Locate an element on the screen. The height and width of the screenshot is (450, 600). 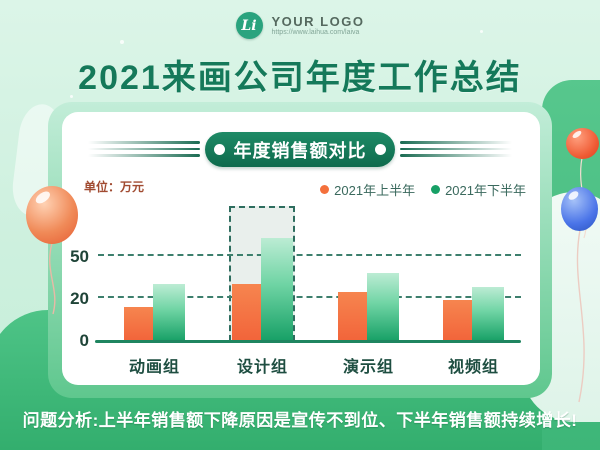
legend-dot-green-icon is located at coordinates (436, 189).